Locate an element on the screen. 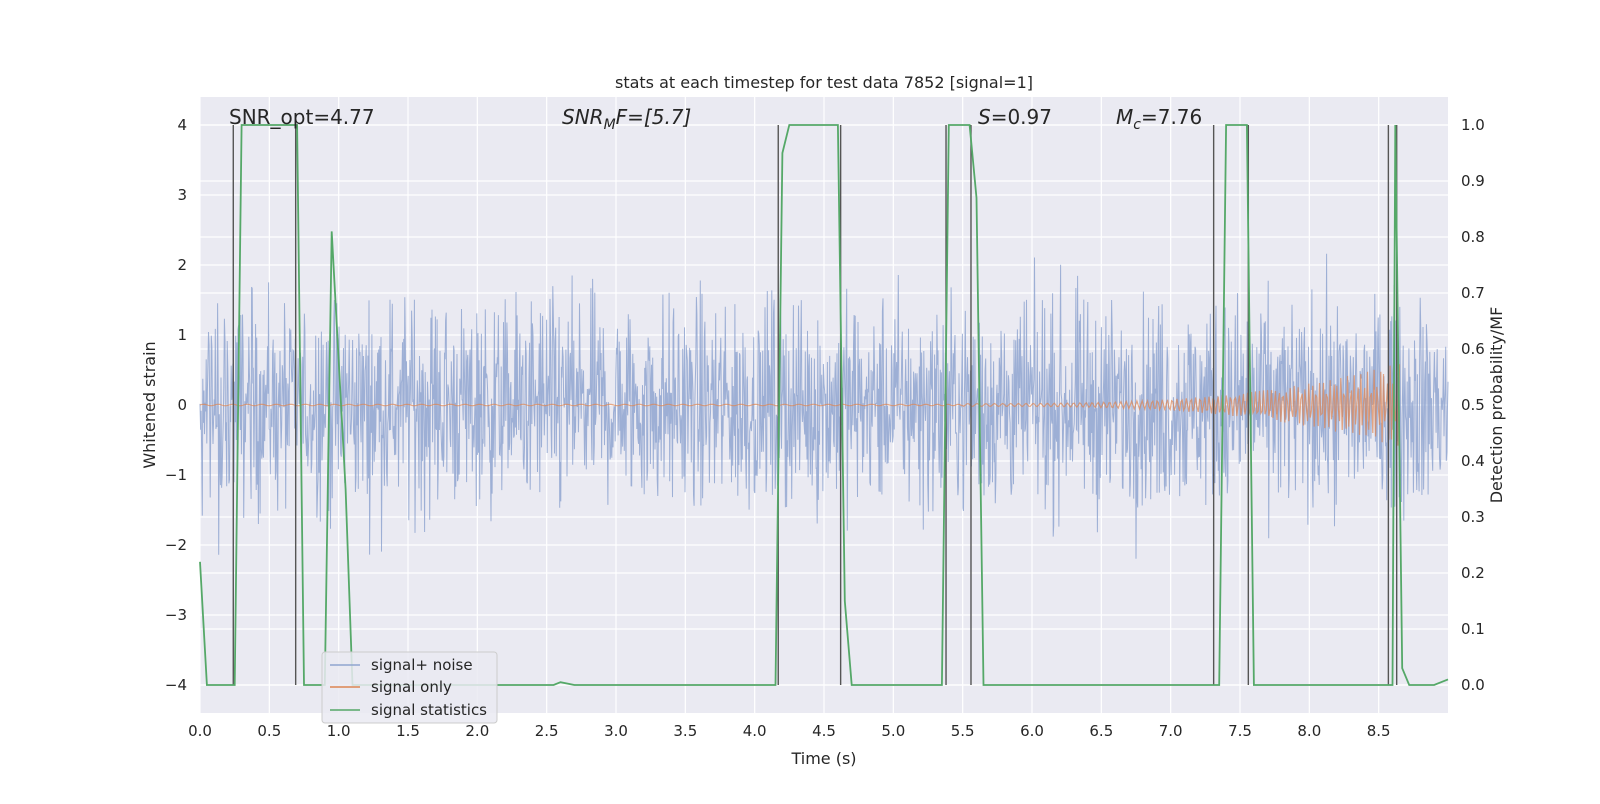  y2-tick-label-6: 0.4 is located at coordinates (1473, 461).